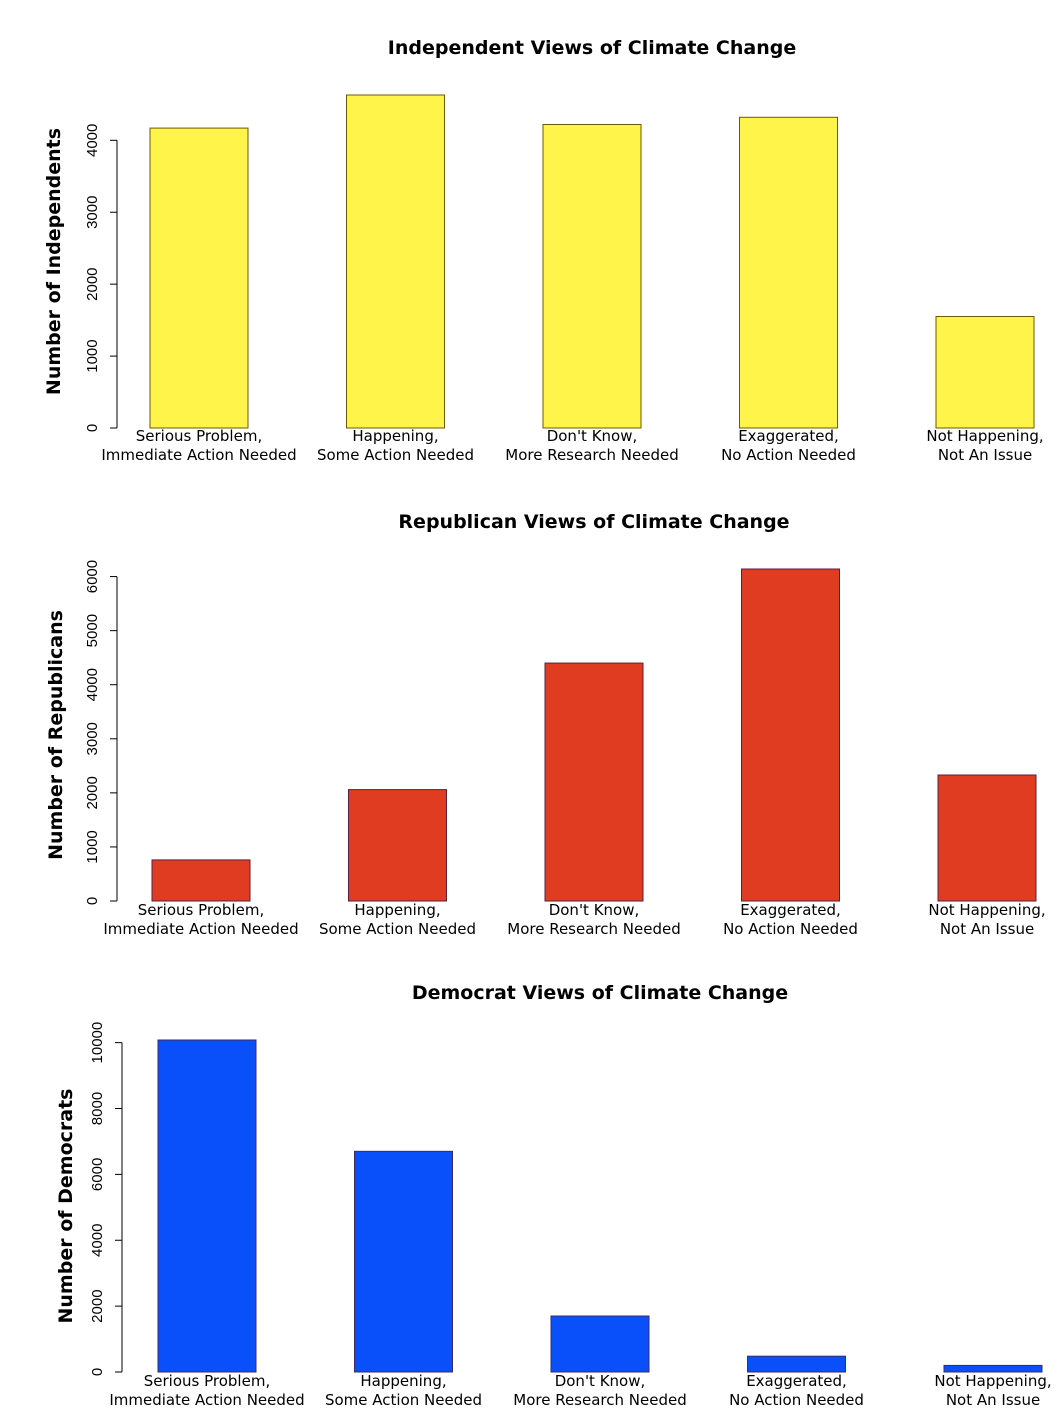  What do you see at coordinates (600, 993) in the screenshot?
I see `chart-title: Democrat Views of Climate Change` at bounding box center [600, 993].